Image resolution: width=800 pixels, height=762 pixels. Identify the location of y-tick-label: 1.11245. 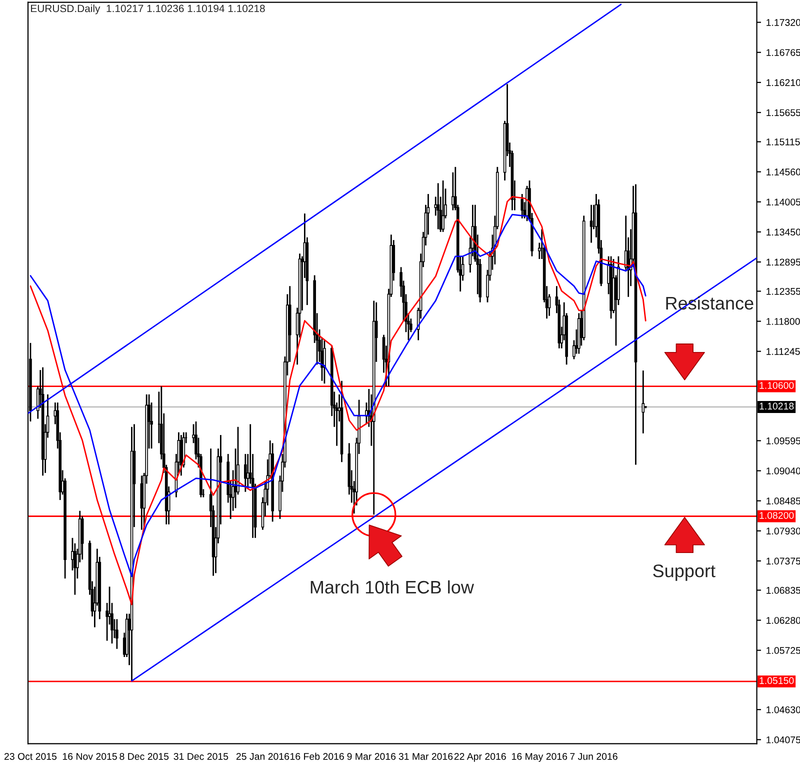
(783, 351).